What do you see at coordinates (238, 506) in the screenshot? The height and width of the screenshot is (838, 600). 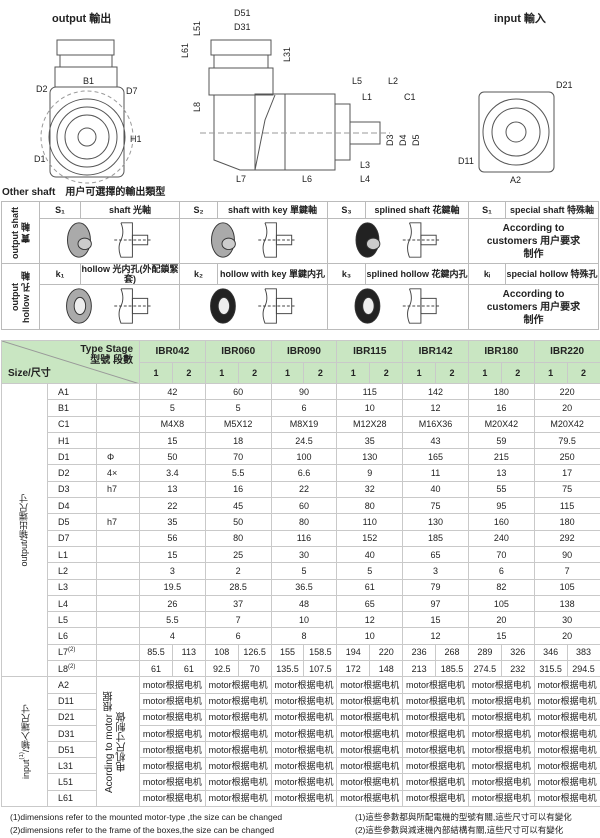 I see `value-cell: 45` at bounding box center [238, 506].